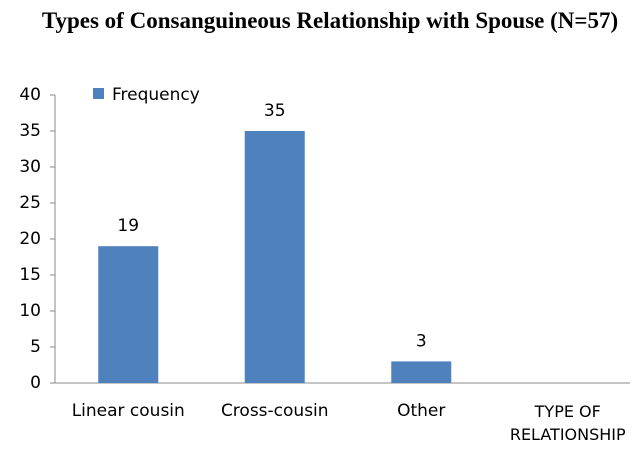 The image size is (641, 450). Describe the element at coordinates (567, 423) in the screenshot. I see `x-axis-label: TYPE OF RELATIONSHIP` at that location.